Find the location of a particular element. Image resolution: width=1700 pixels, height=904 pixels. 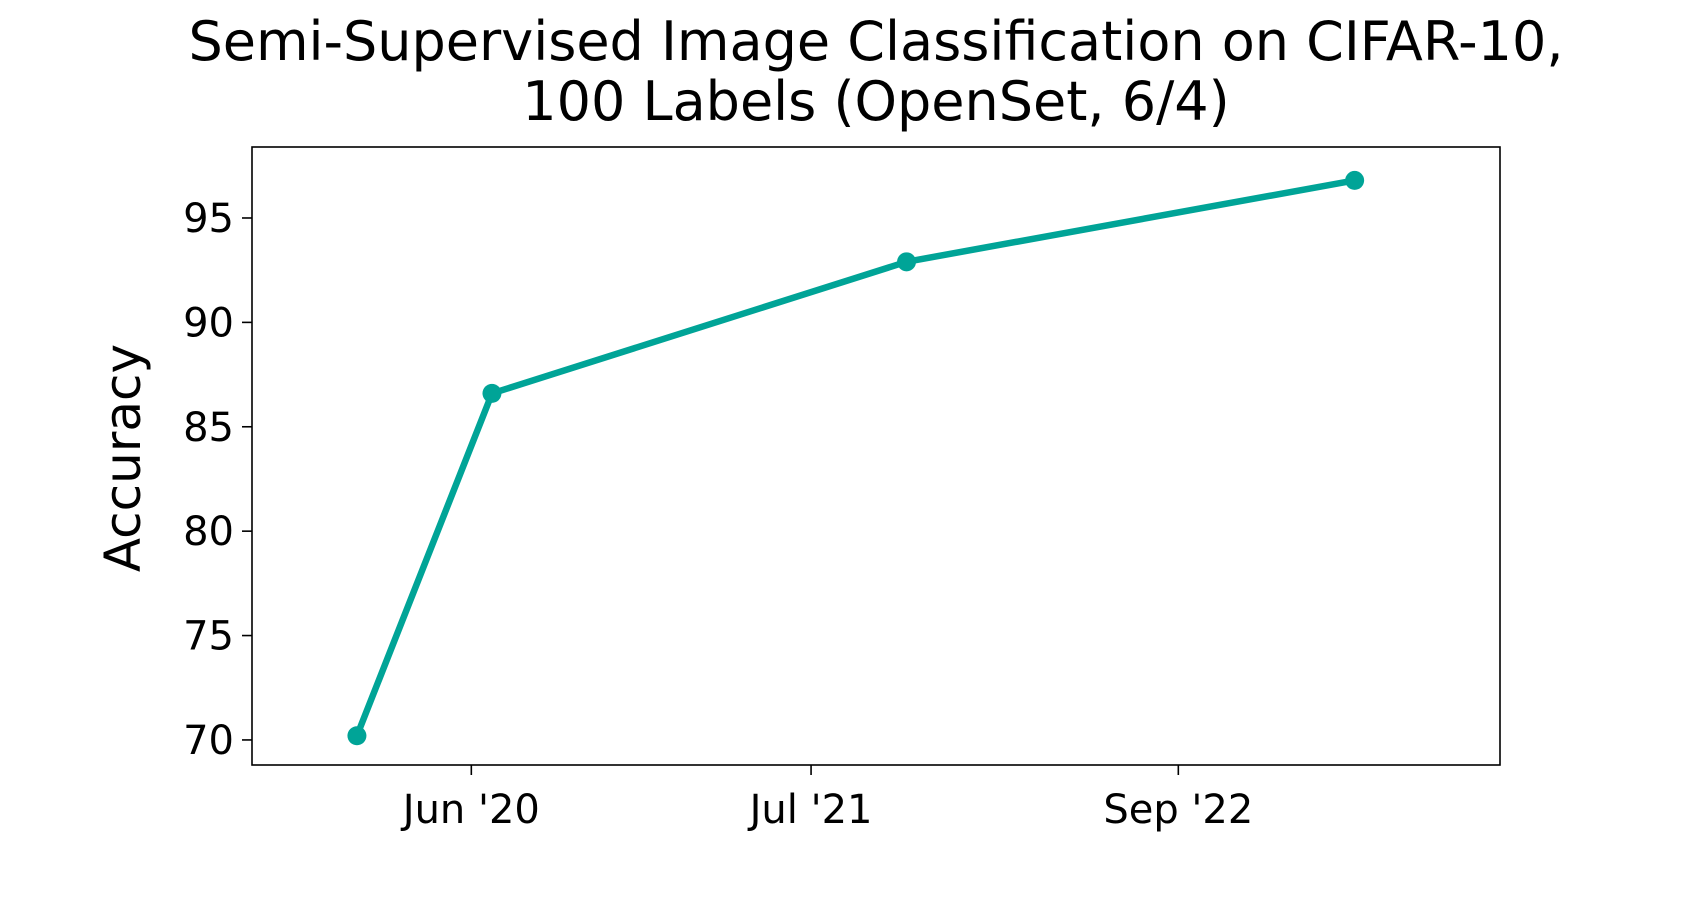

x-tick-label: Jul '21 is located at coordinates (810, 810).